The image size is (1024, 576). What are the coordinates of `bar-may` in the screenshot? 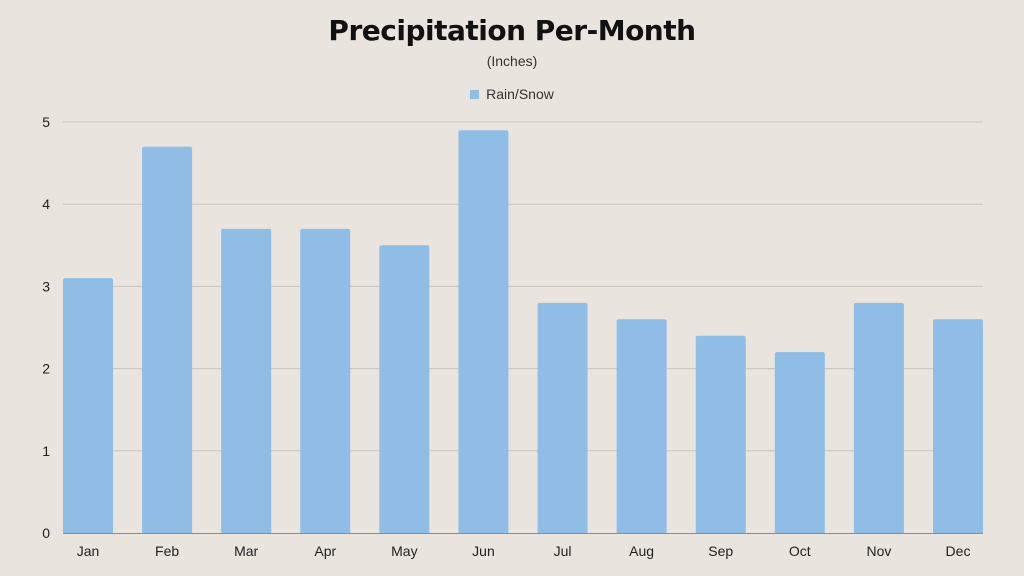 It's located at (404, 389).